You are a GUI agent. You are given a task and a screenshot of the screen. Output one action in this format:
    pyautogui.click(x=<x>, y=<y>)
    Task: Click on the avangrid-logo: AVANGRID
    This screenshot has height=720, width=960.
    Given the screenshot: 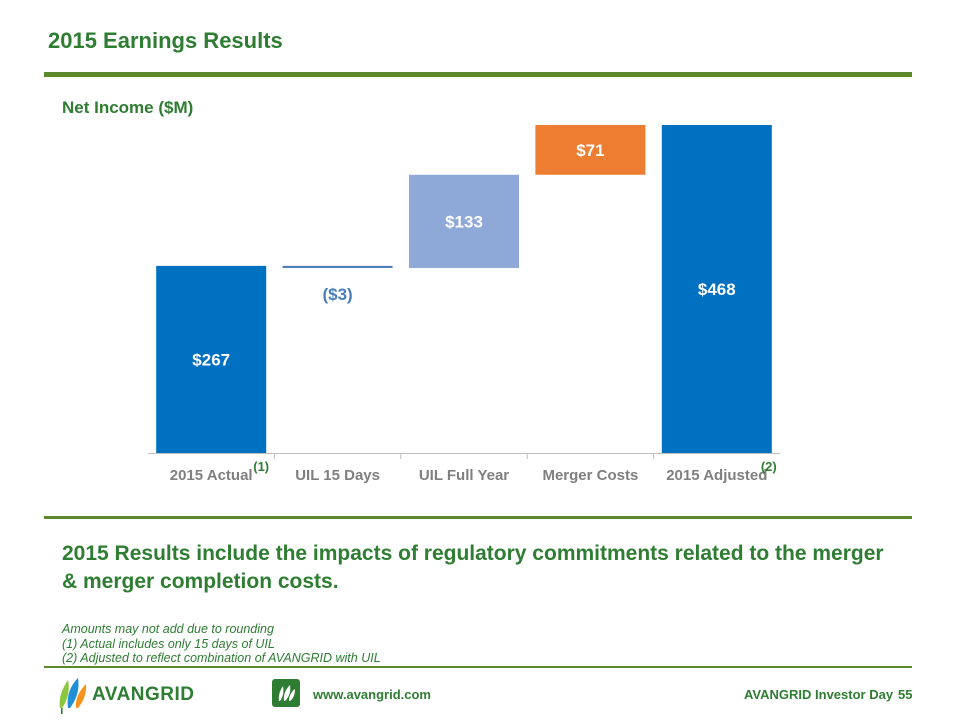 What is the action you would take?
    pyautogui.click(x=131, y=694)
    